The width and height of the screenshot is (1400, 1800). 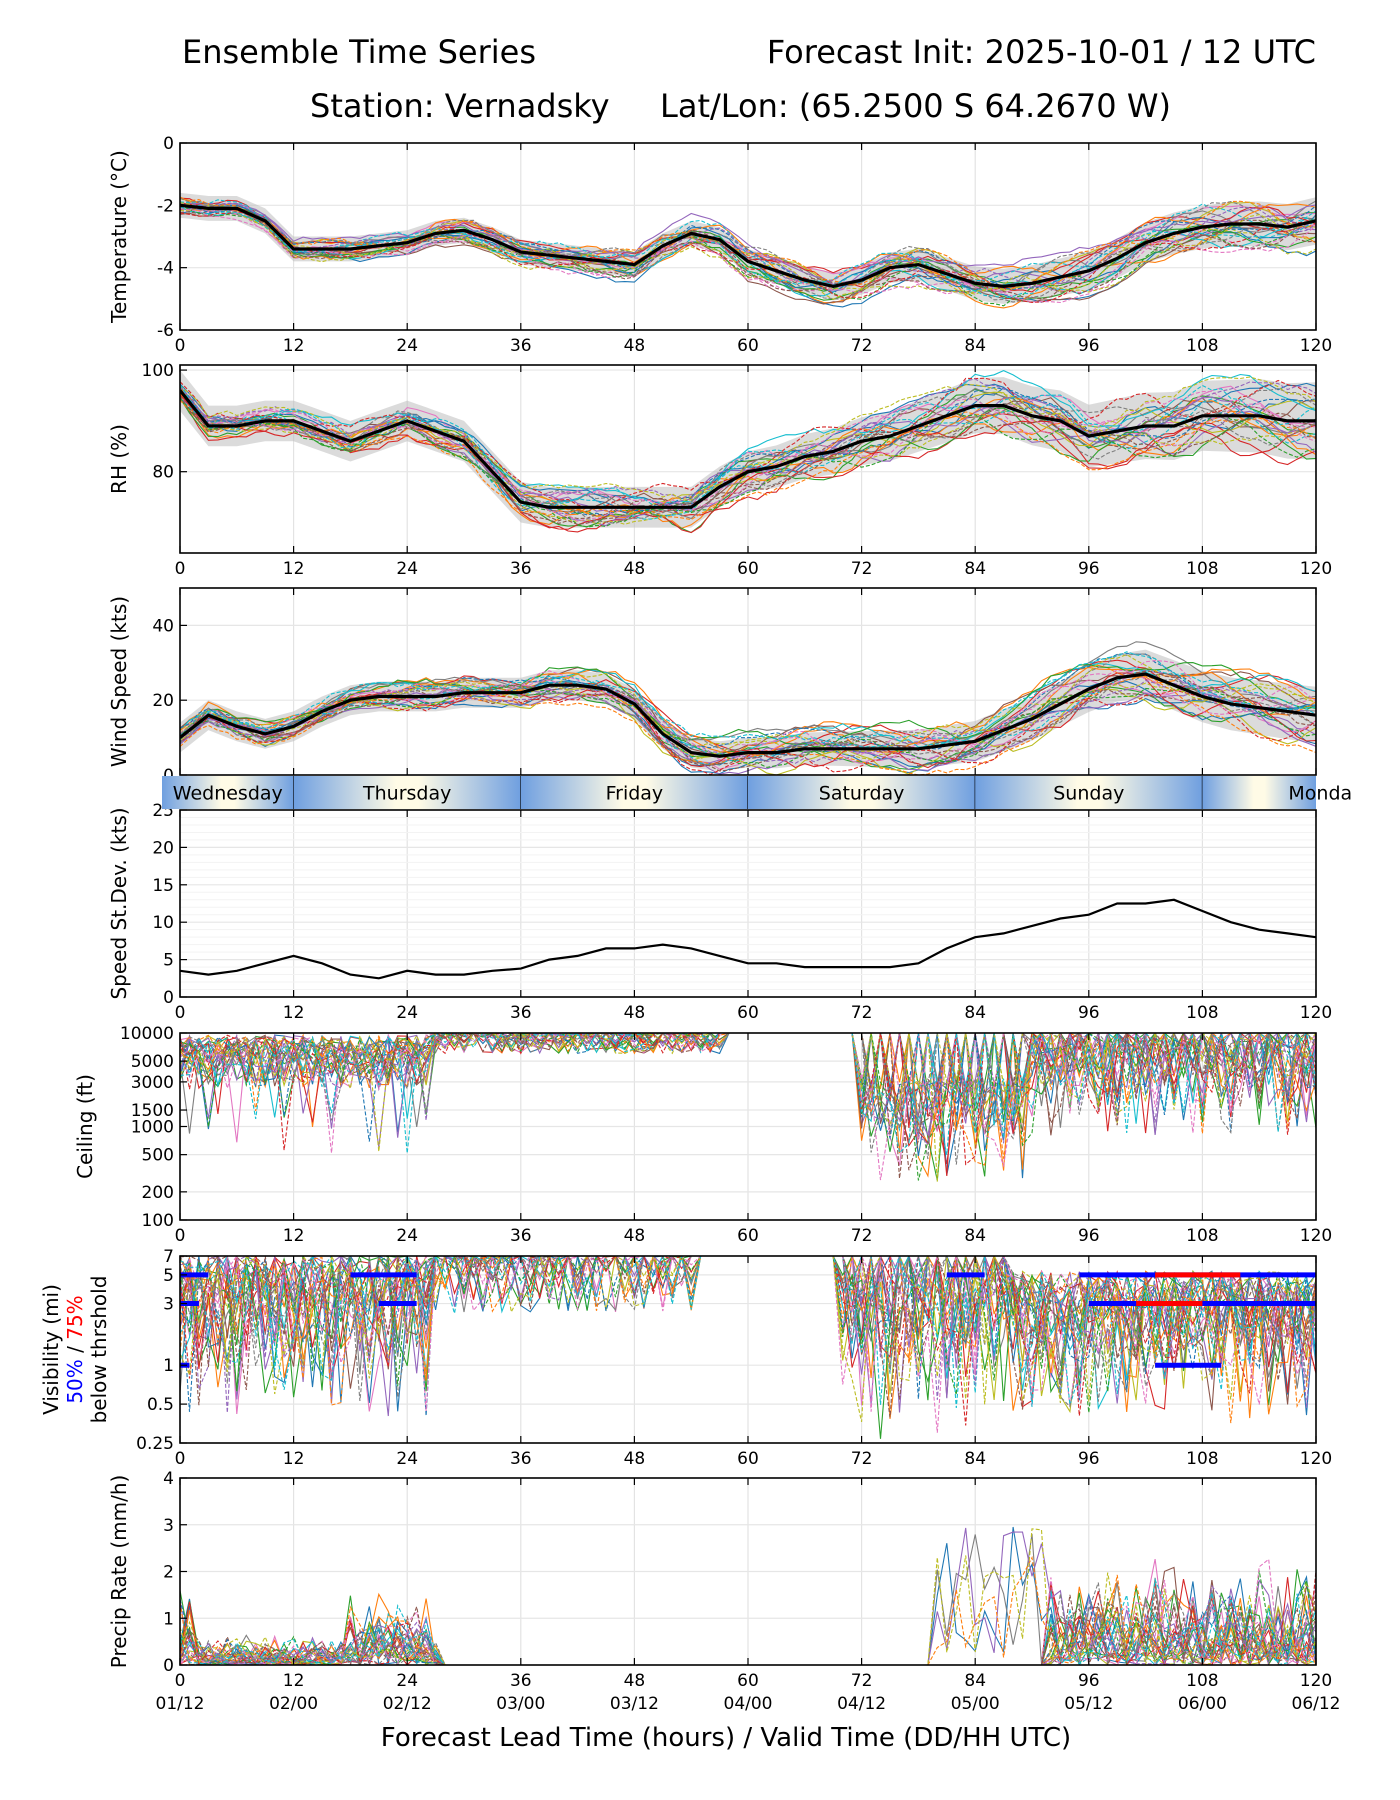 I want to click on y-tick-label: 0, so click(x=168, y=998).